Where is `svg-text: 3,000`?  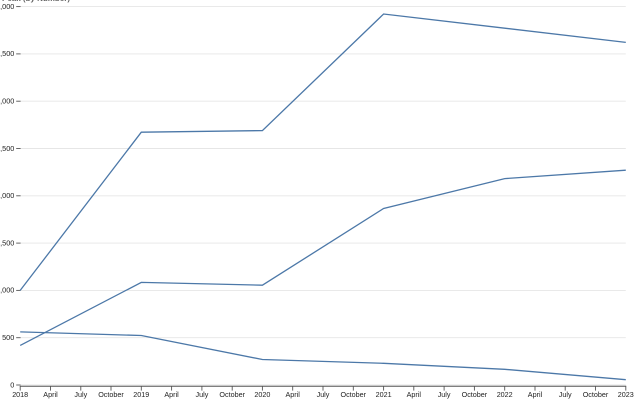
svg-text: 3,000 is located at coordinates (7, 101).